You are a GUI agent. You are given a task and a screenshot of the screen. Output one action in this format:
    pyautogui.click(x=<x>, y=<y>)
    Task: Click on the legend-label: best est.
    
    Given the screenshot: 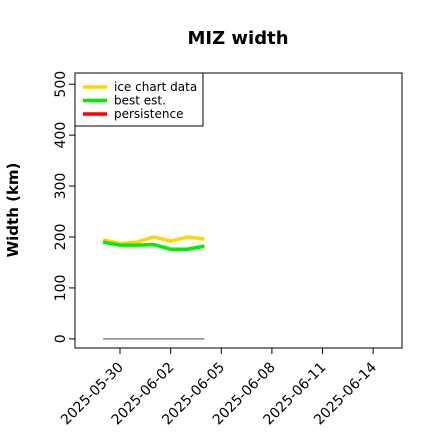 What is the action you would take?
    pyautogui.click(x=140, y=101)
    